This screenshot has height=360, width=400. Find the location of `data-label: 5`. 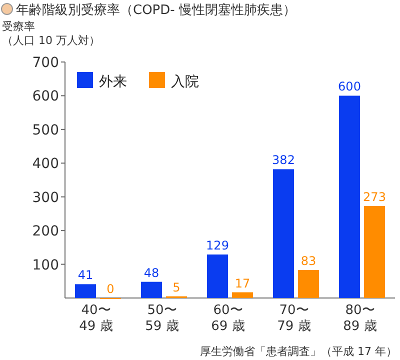

data-label: 5 is located at coordinates (176, 287).